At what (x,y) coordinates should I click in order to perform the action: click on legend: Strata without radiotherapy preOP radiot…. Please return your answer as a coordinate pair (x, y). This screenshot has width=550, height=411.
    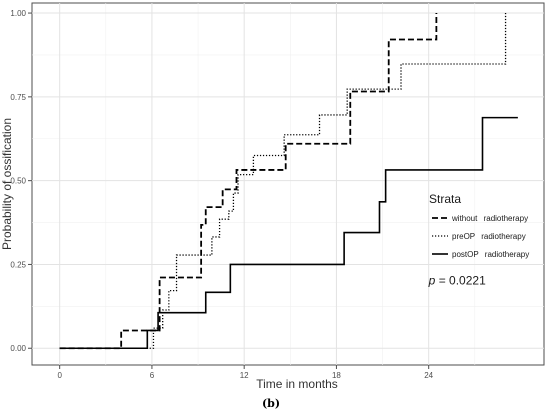
    Looking at the image, I should click on (479, 225).